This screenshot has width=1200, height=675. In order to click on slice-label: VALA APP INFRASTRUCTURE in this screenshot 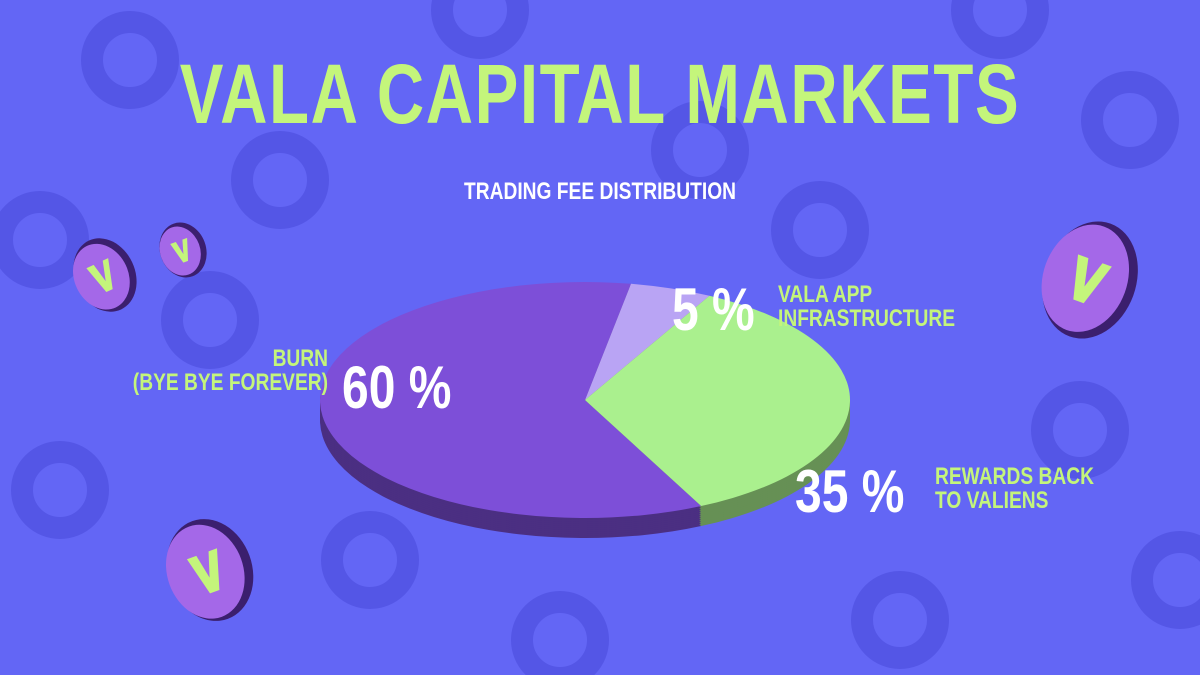, I will do `click(867, 306)`.